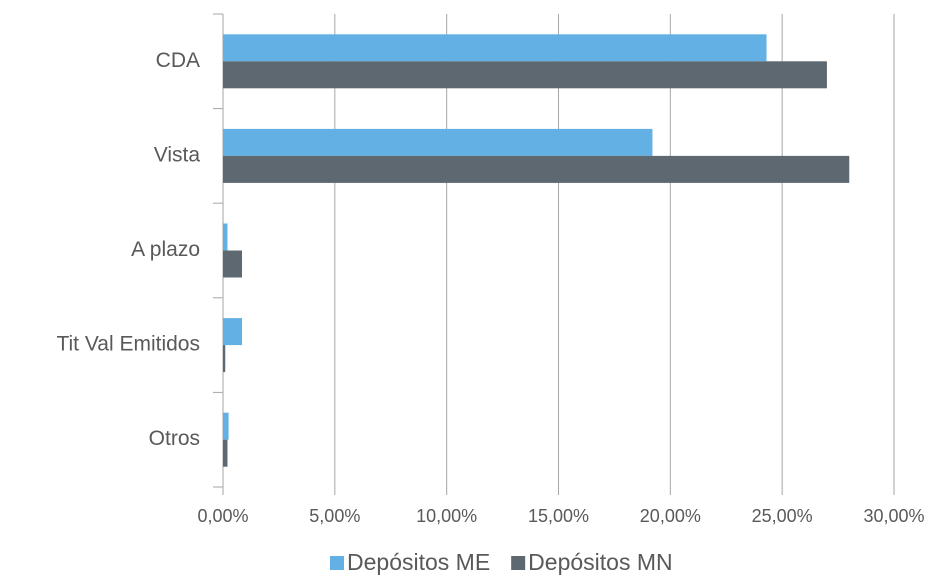 The width and height of the screenshot is (931, 577). Describe the element at coordinates (446, 516) in the screenshot. I see `x-tick-label: 10,00%` at that location.